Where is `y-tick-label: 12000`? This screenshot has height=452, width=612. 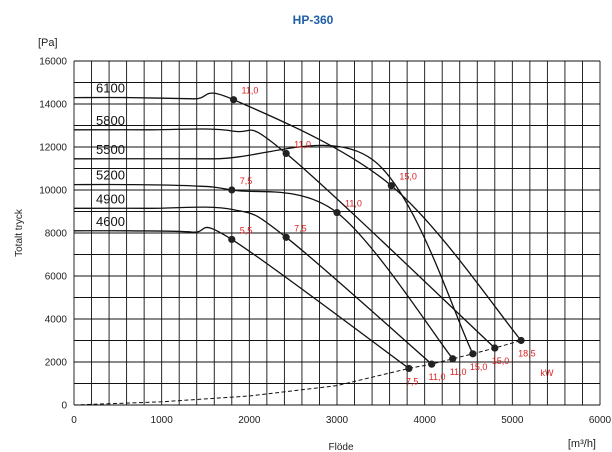 y-tick-label: 12000 is located at coordinates (53, 148).